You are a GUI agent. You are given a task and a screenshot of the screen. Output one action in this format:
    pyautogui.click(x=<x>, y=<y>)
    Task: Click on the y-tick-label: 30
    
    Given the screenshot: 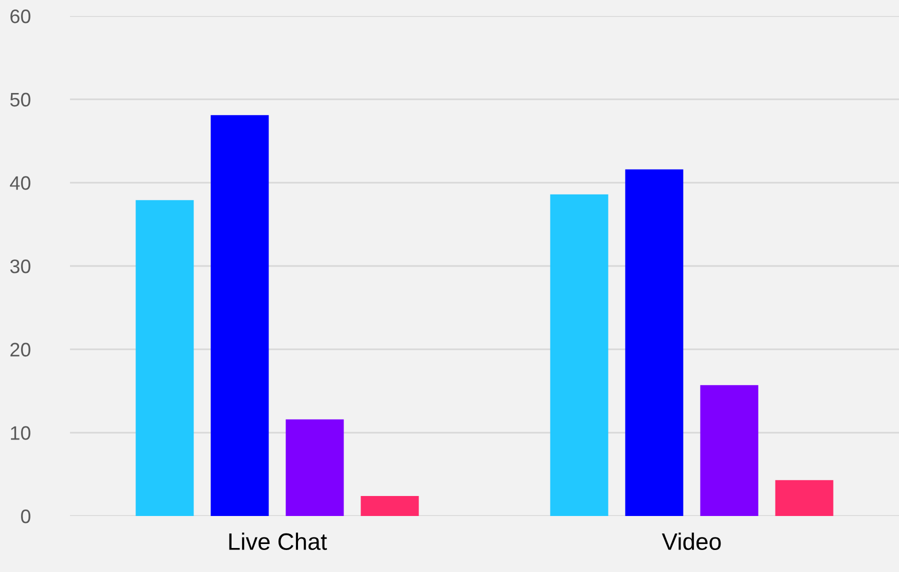 What is the action you would take?
    pyautogui.click(x=20, y=266)
    